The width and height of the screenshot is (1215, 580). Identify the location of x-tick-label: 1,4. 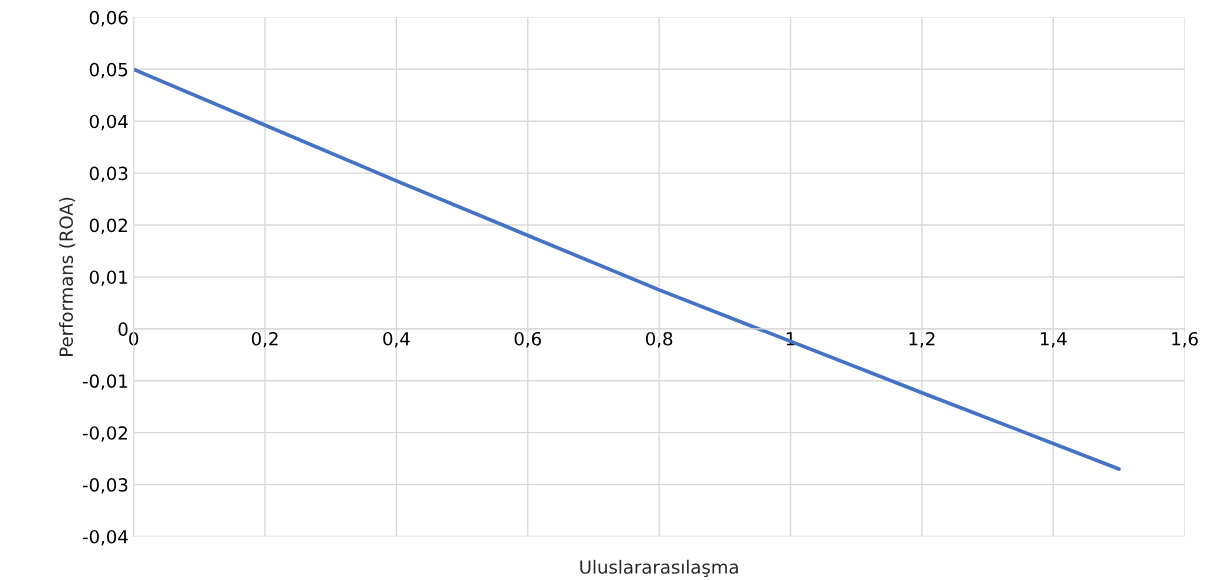
(1053, 340).